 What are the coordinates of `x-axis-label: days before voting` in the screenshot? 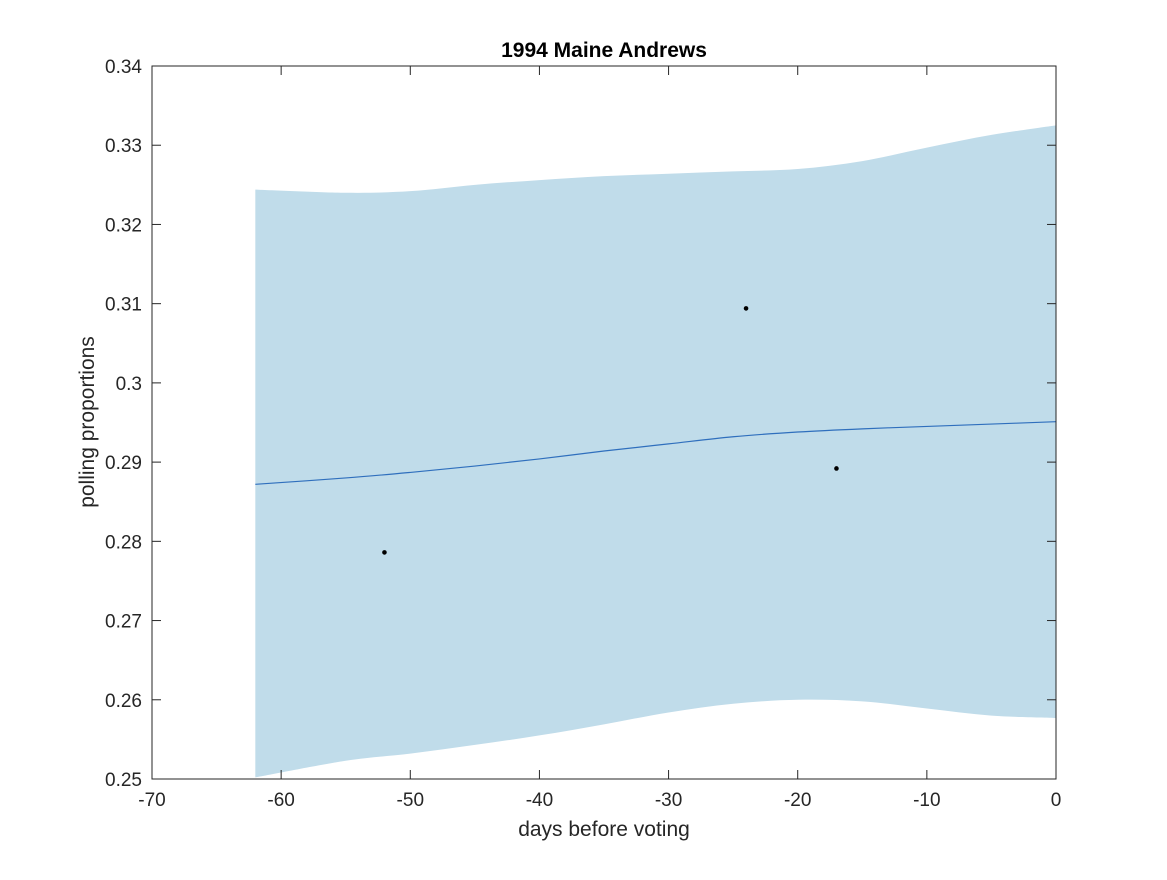 It's located at (604, 829).